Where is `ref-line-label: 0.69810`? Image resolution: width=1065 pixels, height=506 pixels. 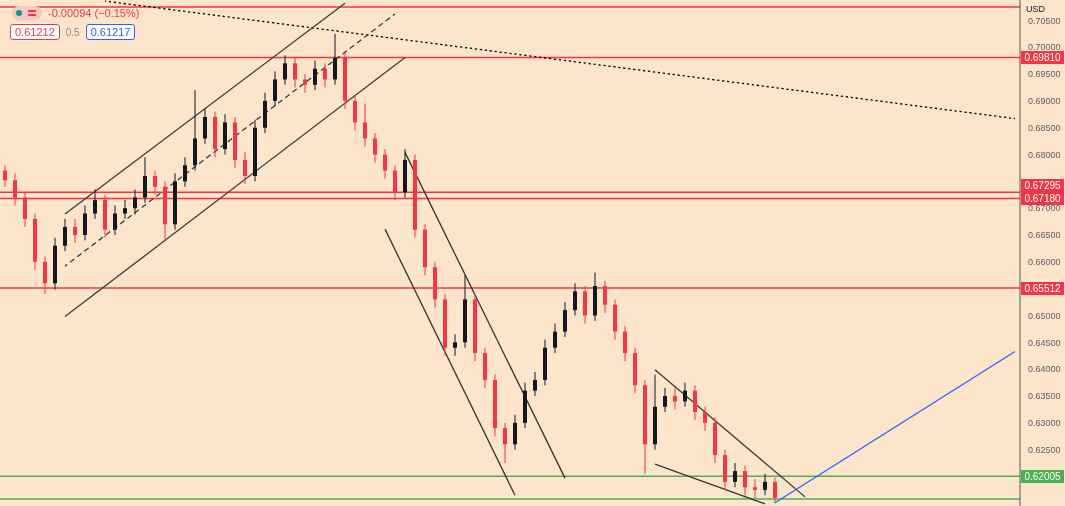
ref-line-label: 0.69810 is located at coordinates (1042, 57).